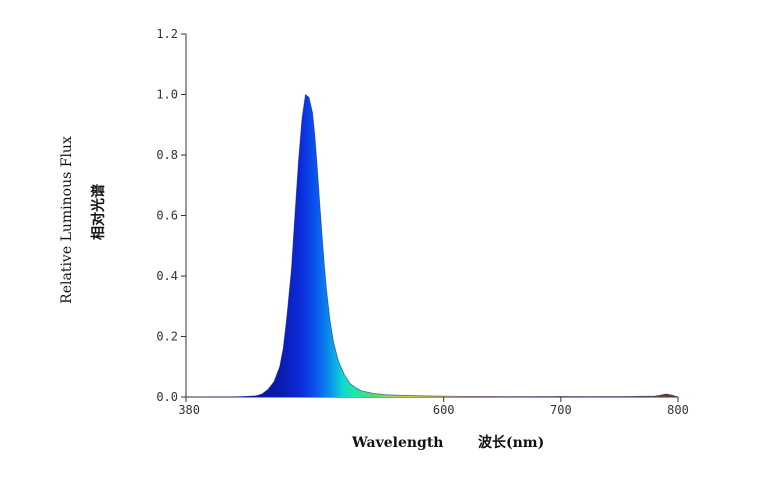 Image resolution: width=780 pixels, height=491 pixels. Describe the element at coordinates (511, 442) in the screenshot. I see `x-axis-title-cn: 波长(nm)` at that location.